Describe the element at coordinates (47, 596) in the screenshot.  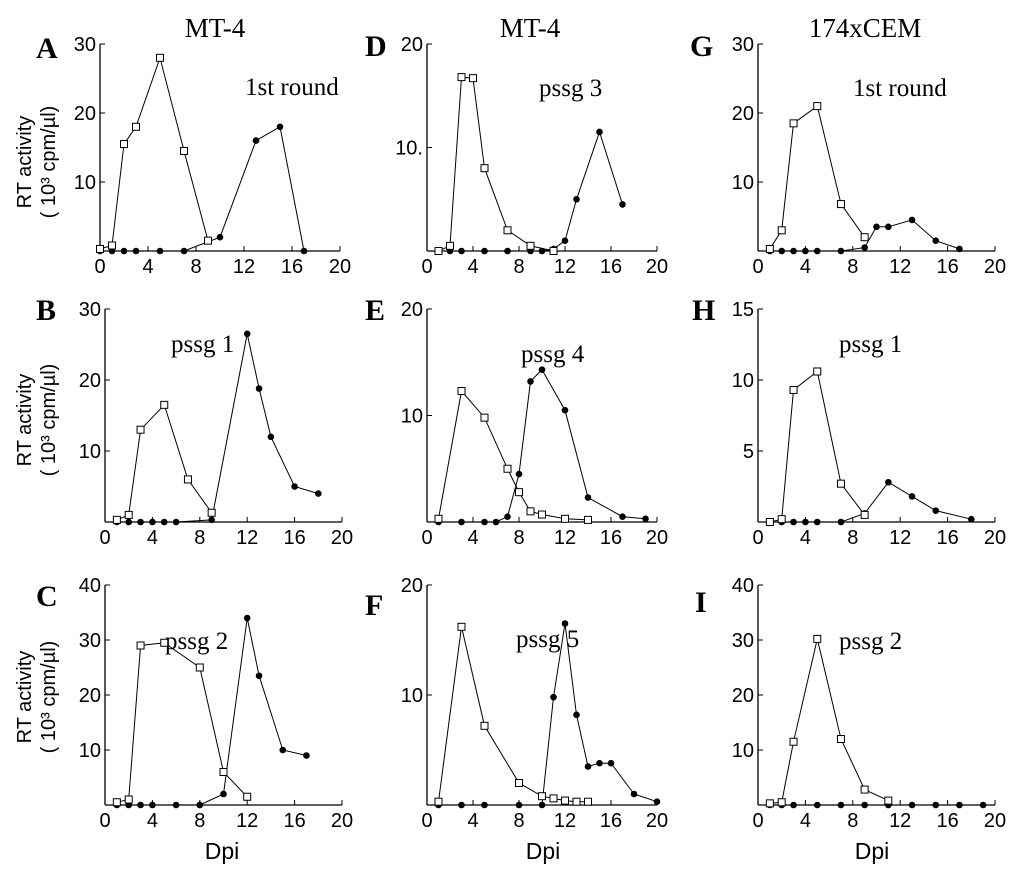
I see `panel-letter: C` at that location.